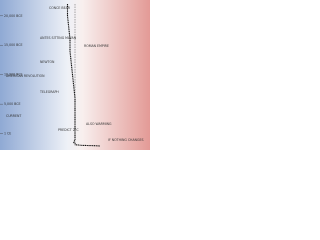 This screenshot has height=240, width=320. Describe the element at coordinates (47, 62) in the screenshot. I see `annotation: NEWTON` at that location.